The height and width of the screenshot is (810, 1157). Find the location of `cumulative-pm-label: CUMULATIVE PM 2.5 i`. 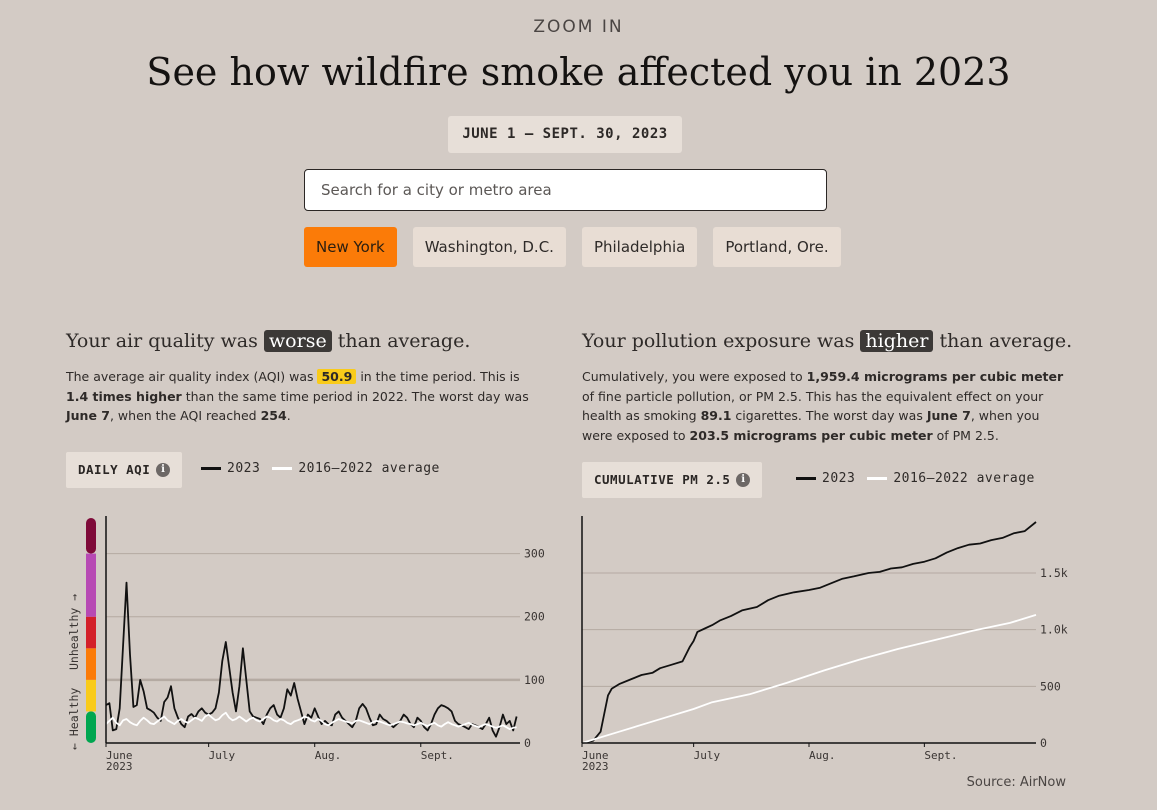

cumulative-pm-label: CUMULATIVE PM 2.5 i is located at coordinates (672, 480).